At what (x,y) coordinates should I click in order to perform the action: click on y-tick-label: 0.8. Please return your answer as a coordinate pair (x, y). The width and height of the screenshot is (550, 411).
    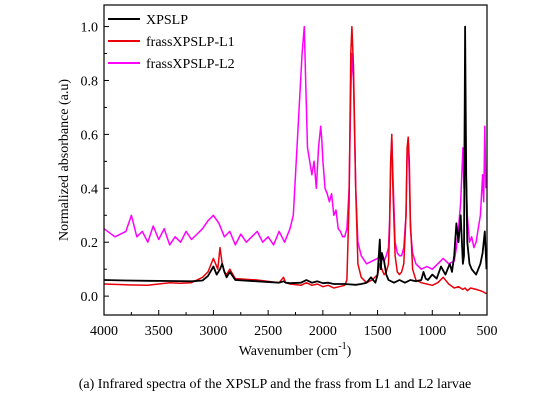
    Looking at the image, I should click on (90, 81).